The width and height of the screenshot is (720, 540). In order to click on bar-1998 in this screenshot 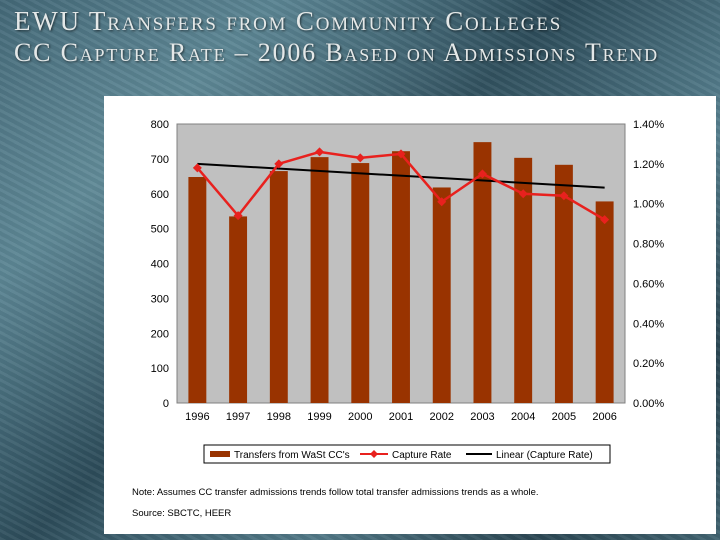, I will do `click(278, 287)`.